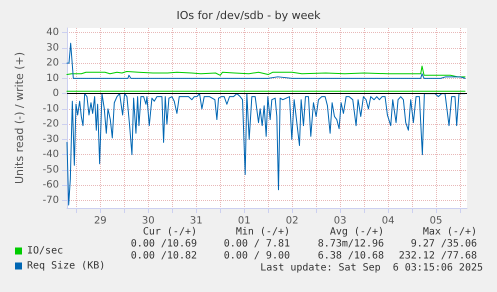 This screenshot has width=497, height=292. What do you see at coordinates (52, 63) in the screenshot?
I see `y-tick-label: 20` at bounding box center [52, 63].